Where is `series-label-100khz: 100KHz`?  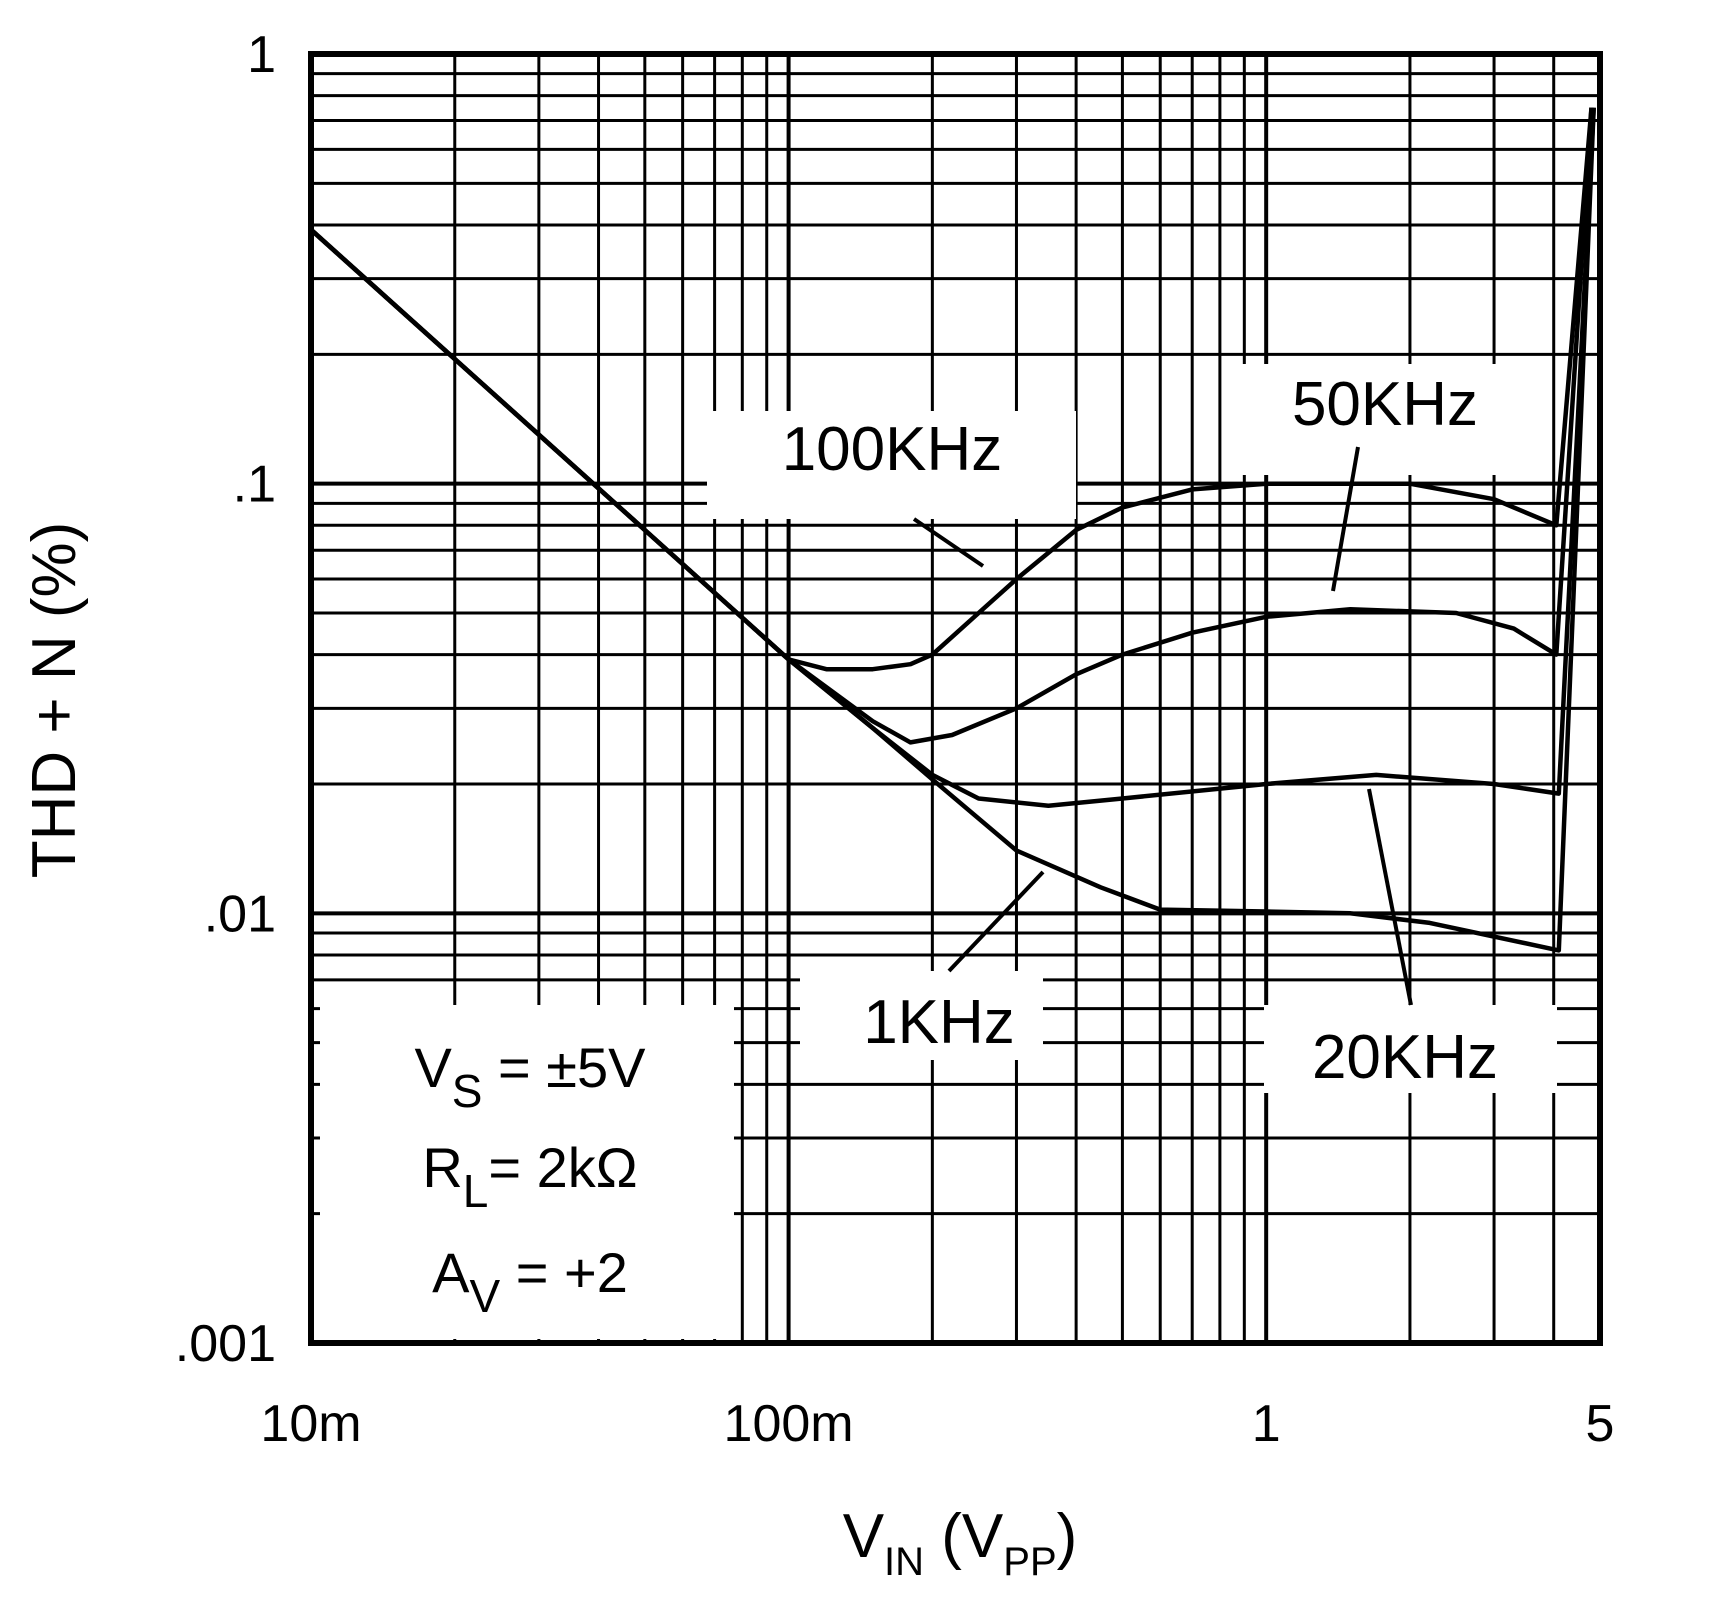 series-label-100khz: 100KHz is located at coordinates (892, 449).